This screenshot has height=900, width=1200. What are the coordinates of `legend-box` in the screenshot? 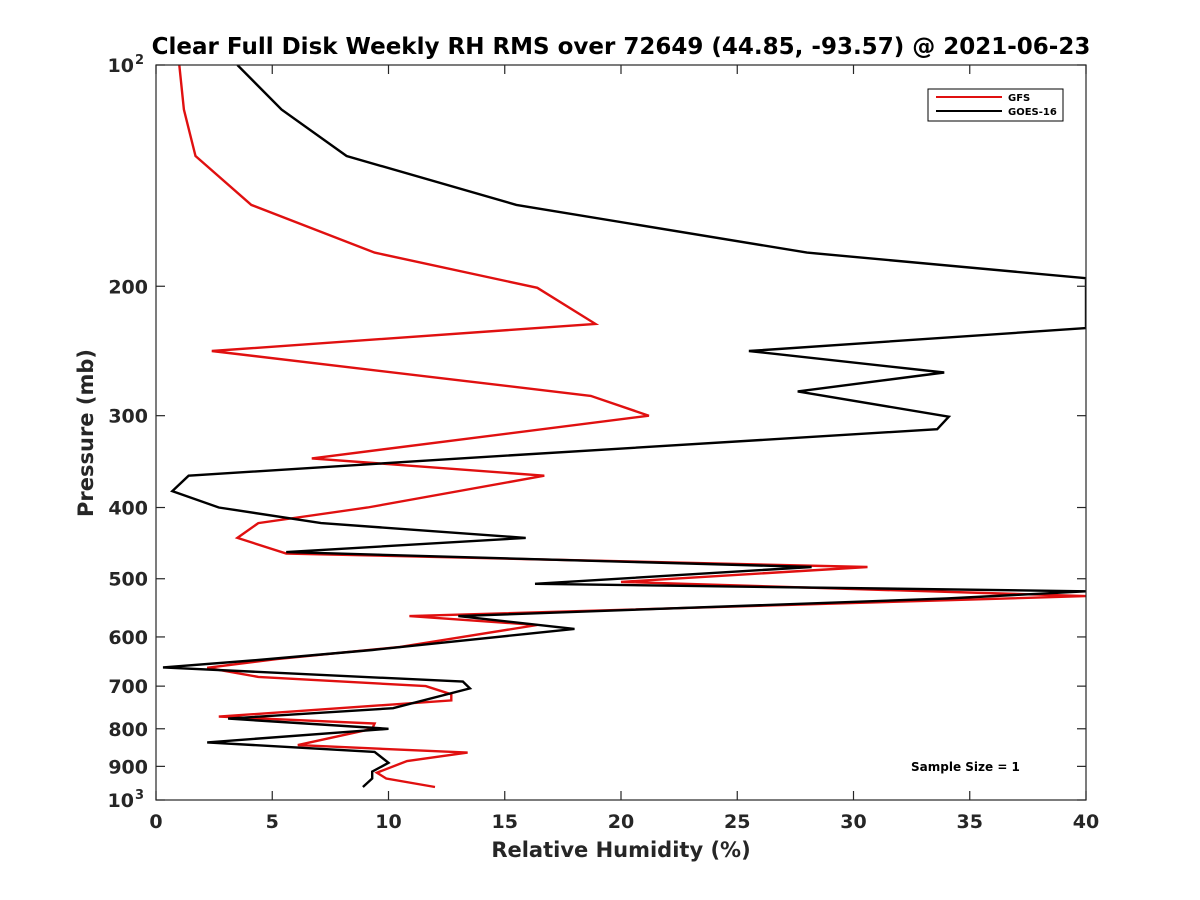 It's located at (995, 105).